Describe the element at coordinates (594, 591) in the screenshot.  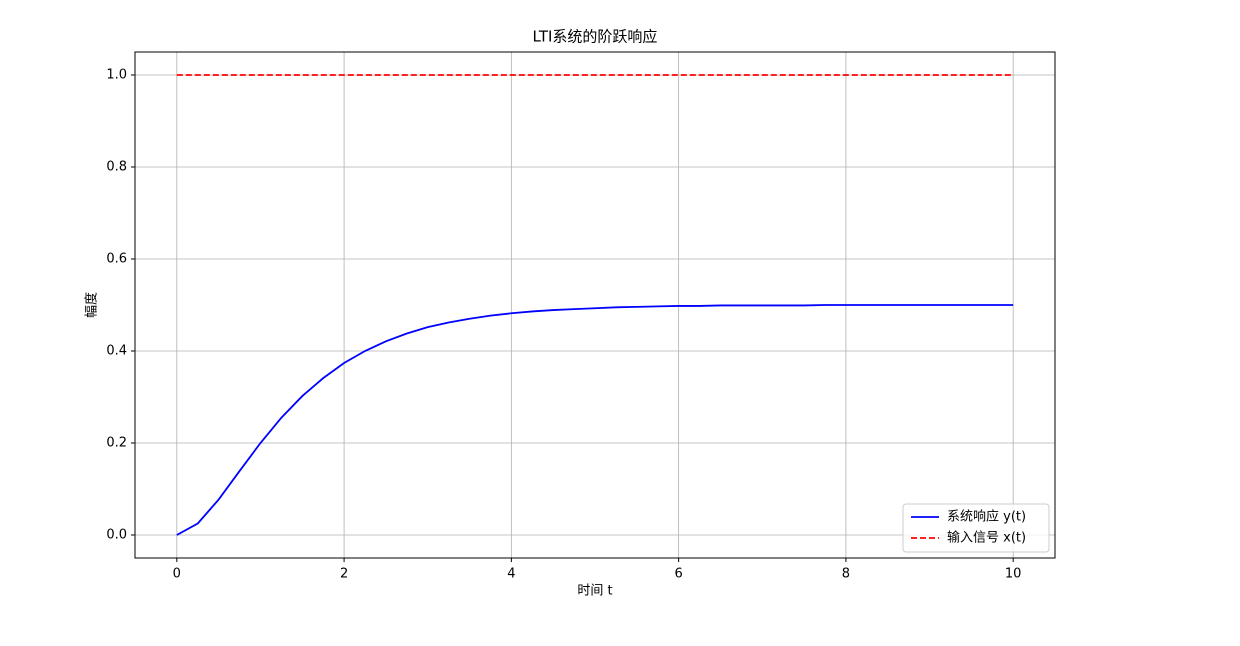
I see `x-axis-label: 时间 t` at that location.